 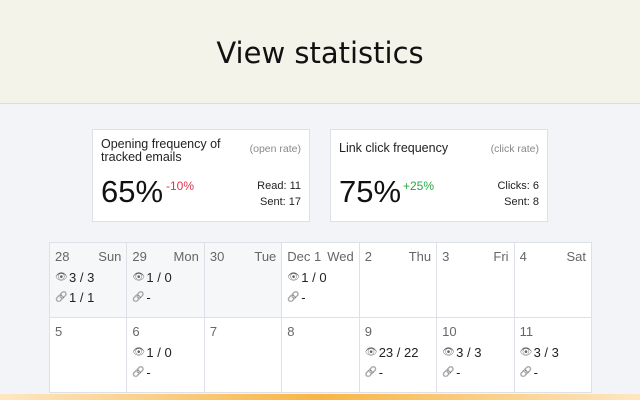 I want to click on day-date: 30, so click(x=217, y=256).